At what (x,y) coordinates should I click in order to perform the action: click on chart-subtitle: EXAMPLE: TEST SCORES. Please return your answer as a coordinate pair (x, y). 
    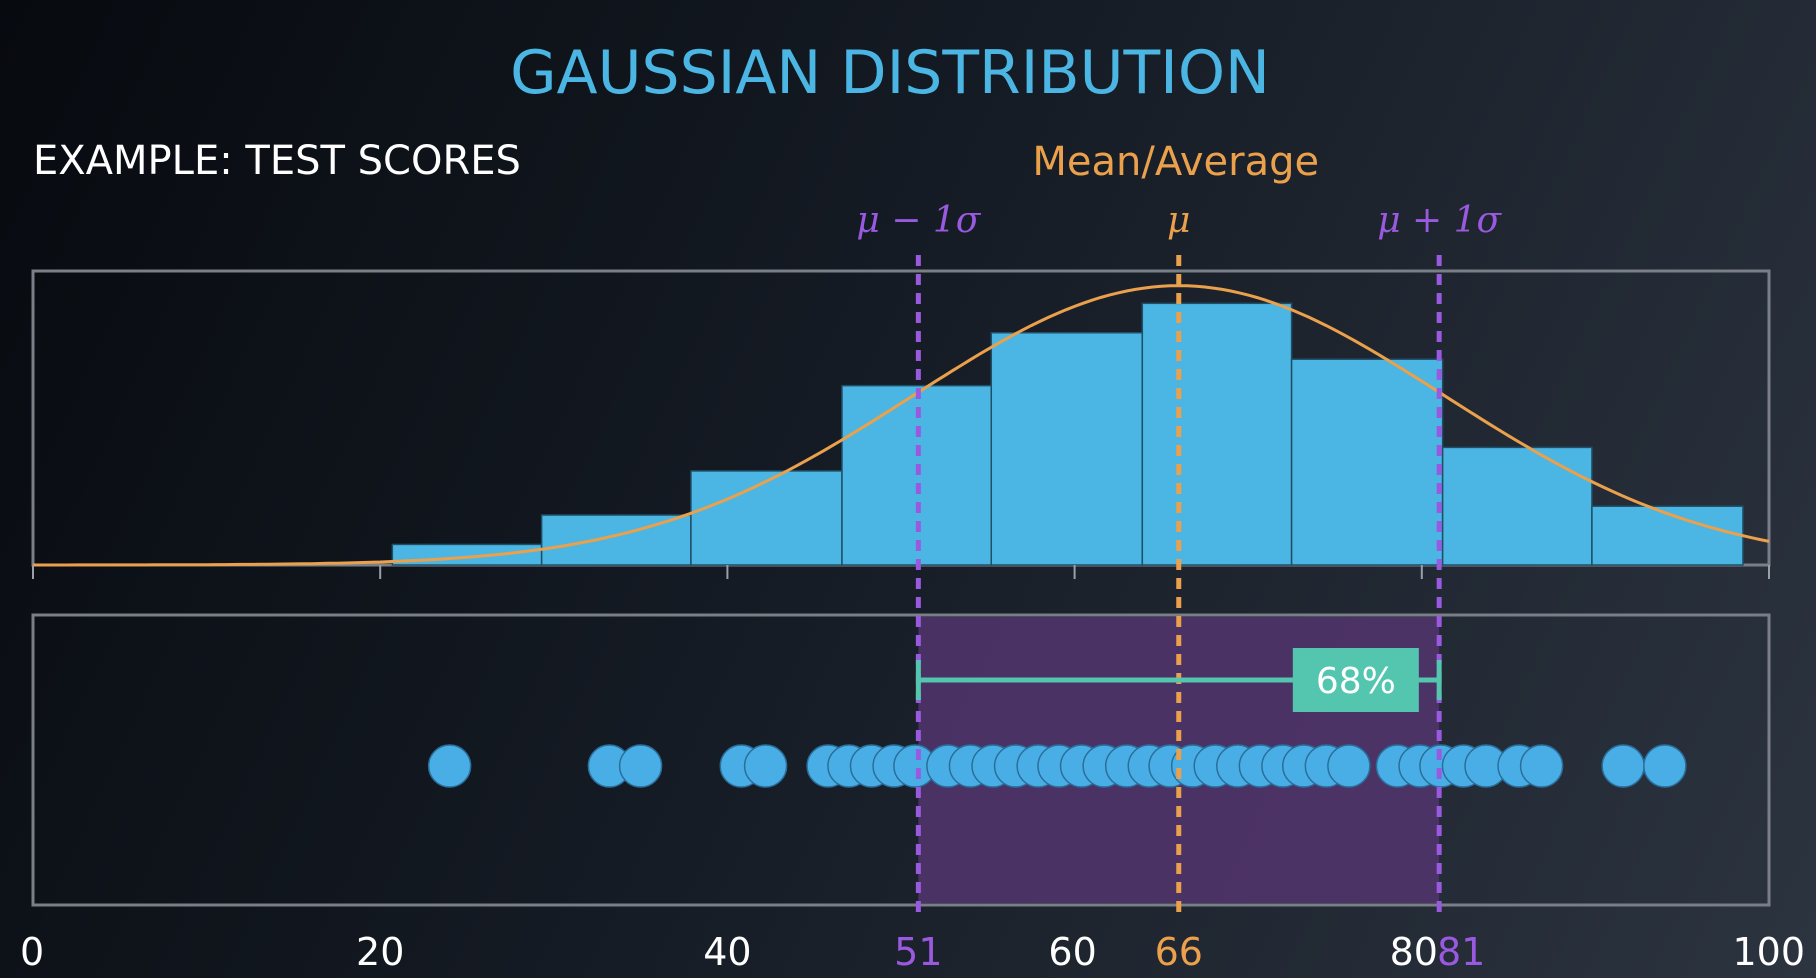
    Looking at the image, I should click on (277, 161).